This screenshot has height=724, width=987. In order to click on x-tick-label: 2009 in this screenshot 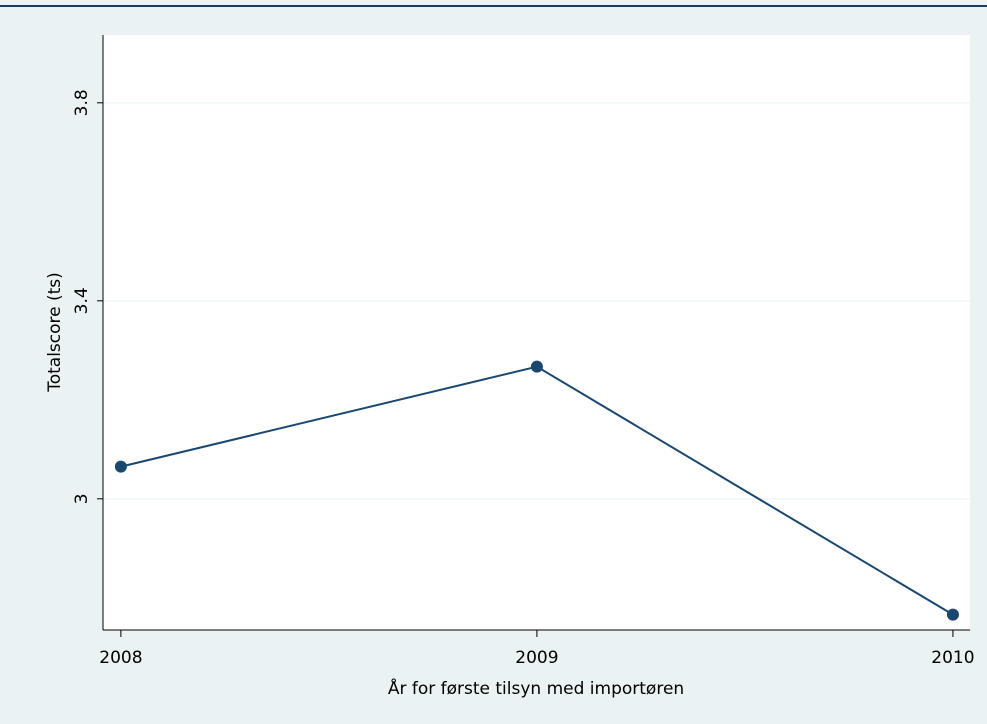, I will do `click(536, 658)`.